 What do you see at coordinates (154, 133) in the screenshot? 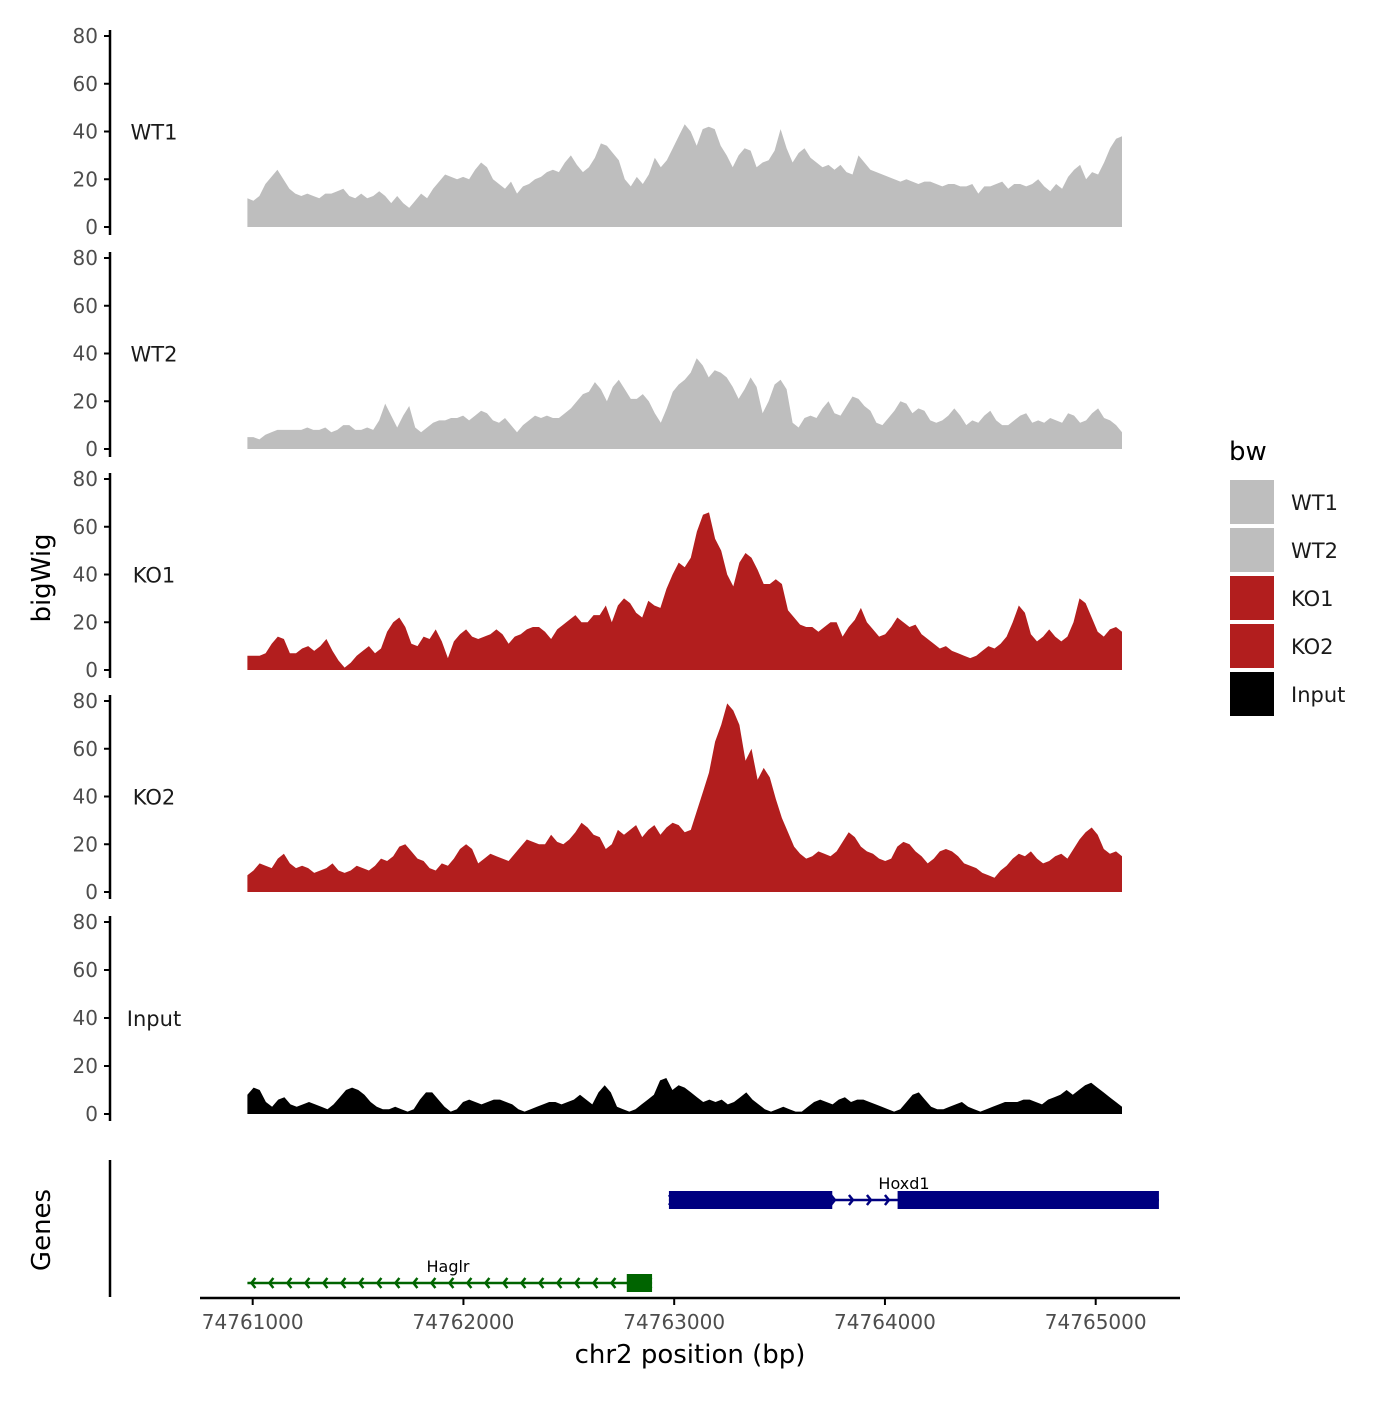
I see `track-label-wt1: WT1` at bounding box center [154, 133].